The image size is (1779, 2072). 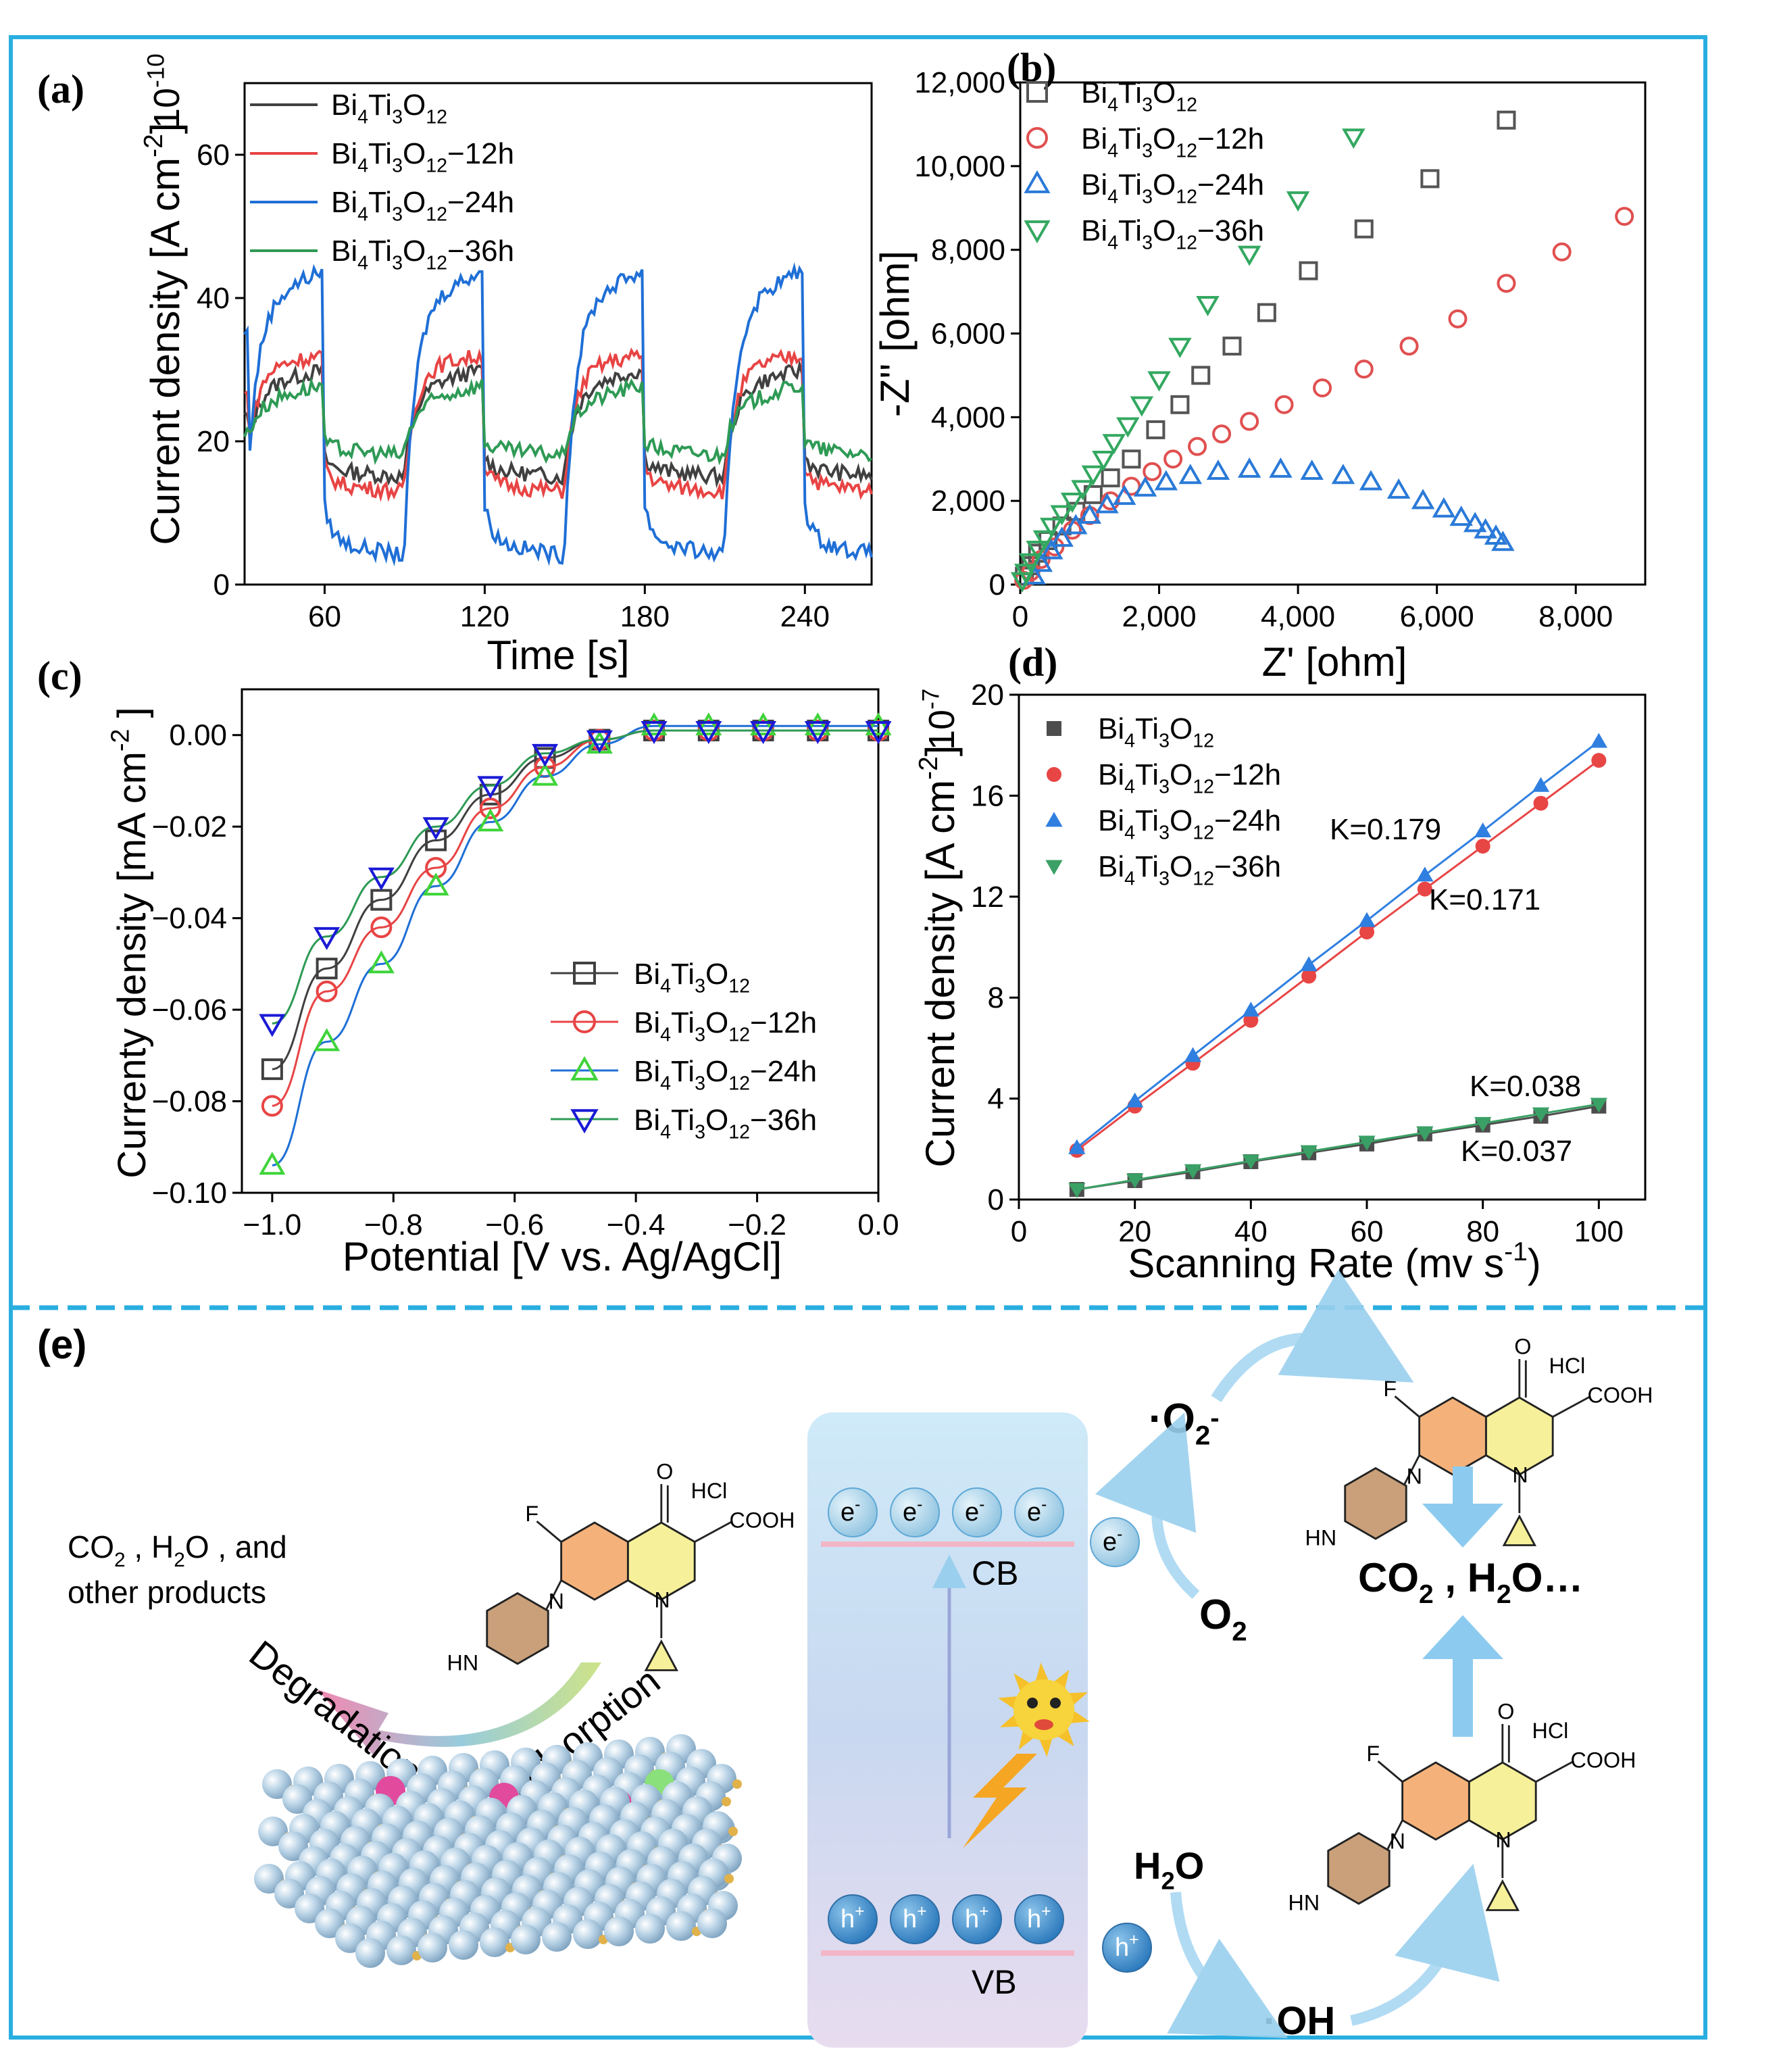 What do you see at coordinates (189, 826) in the screenshot?
I see `y-tick-label: −0.02` at bounding box center [189, 826].